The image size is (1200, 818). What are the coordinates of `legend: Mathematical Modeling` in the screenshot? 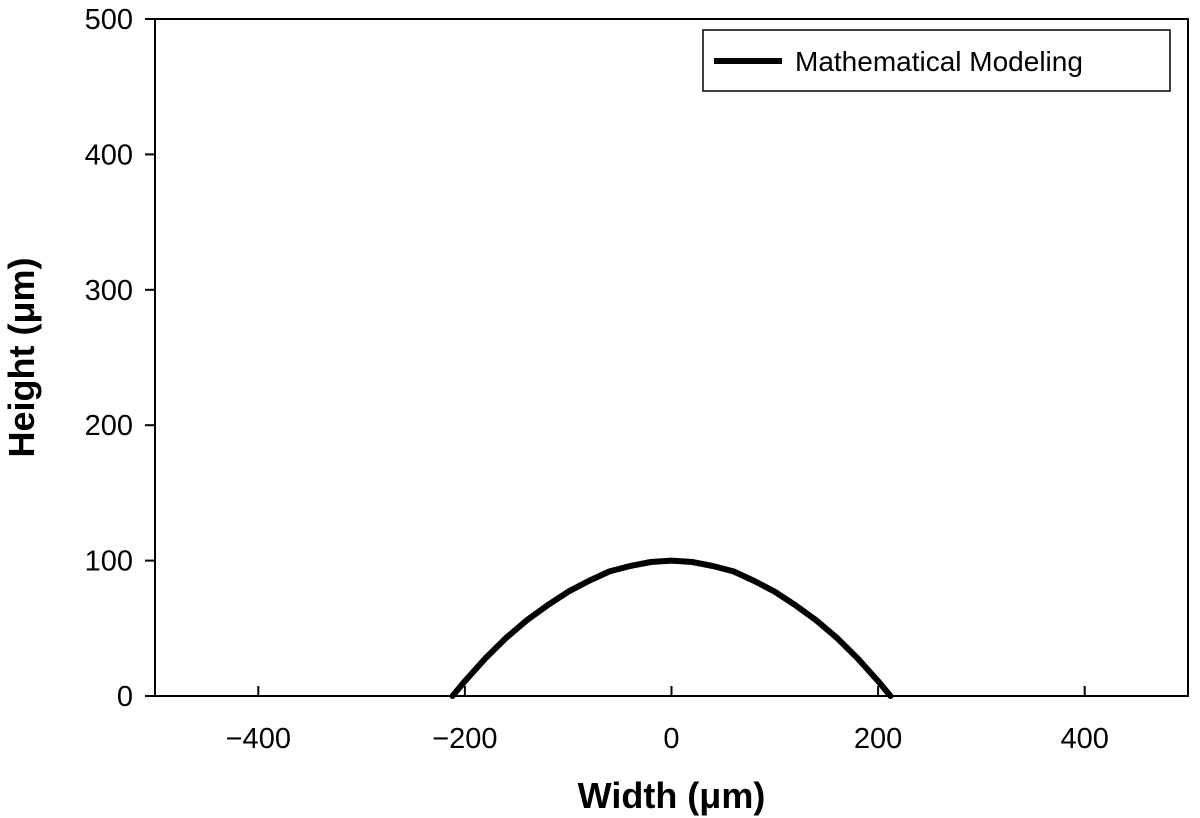 It's located at (936, 60).